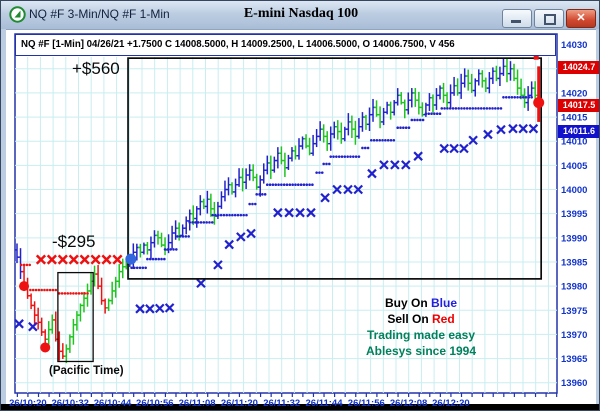 This screenshot has height=411, width=600. I want to click on svg-text: 26/10:32, so click(70, 403).